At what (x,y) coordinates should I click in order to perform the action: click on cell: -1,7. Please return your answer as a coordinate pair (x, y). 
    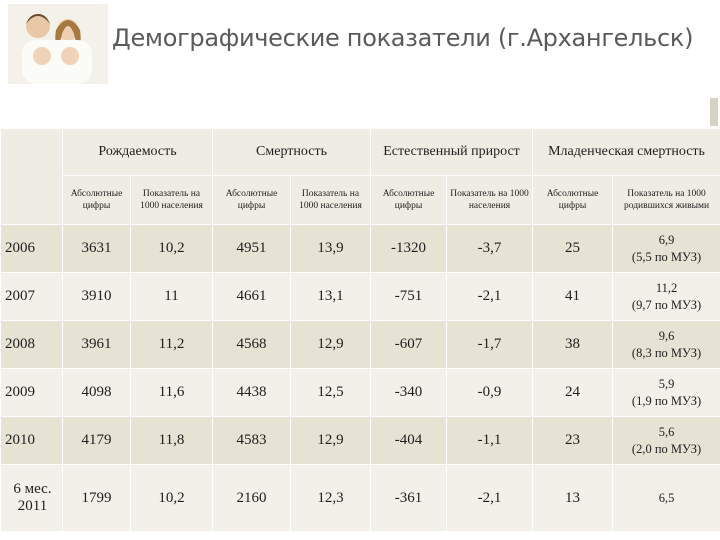
    Looking at the image, I should click on (489, 344).